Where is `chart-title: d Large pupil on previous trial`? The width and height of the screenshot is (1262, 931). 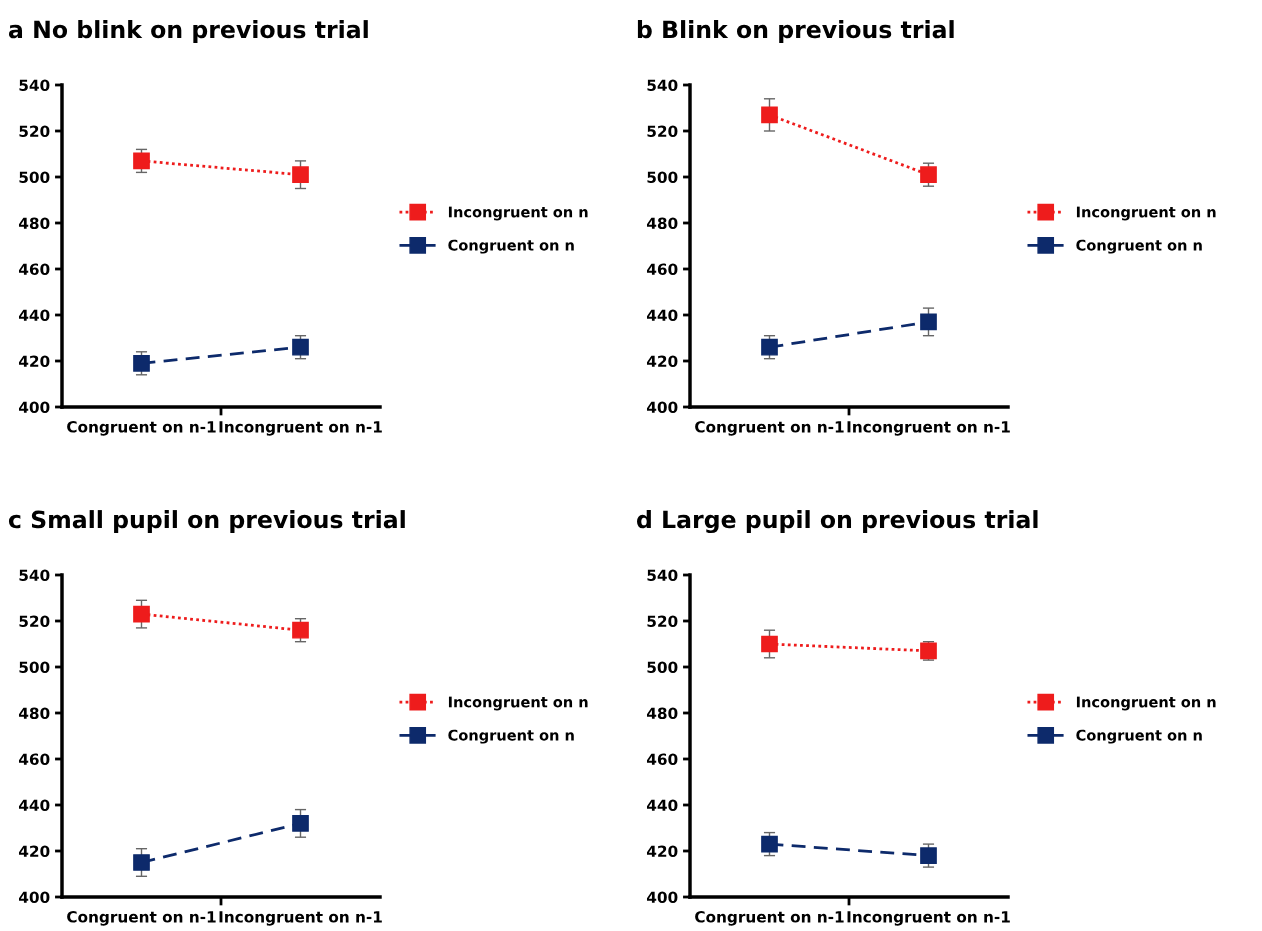 chart-title: d Large pupil on previous trial is located at coordinates (837, 522).